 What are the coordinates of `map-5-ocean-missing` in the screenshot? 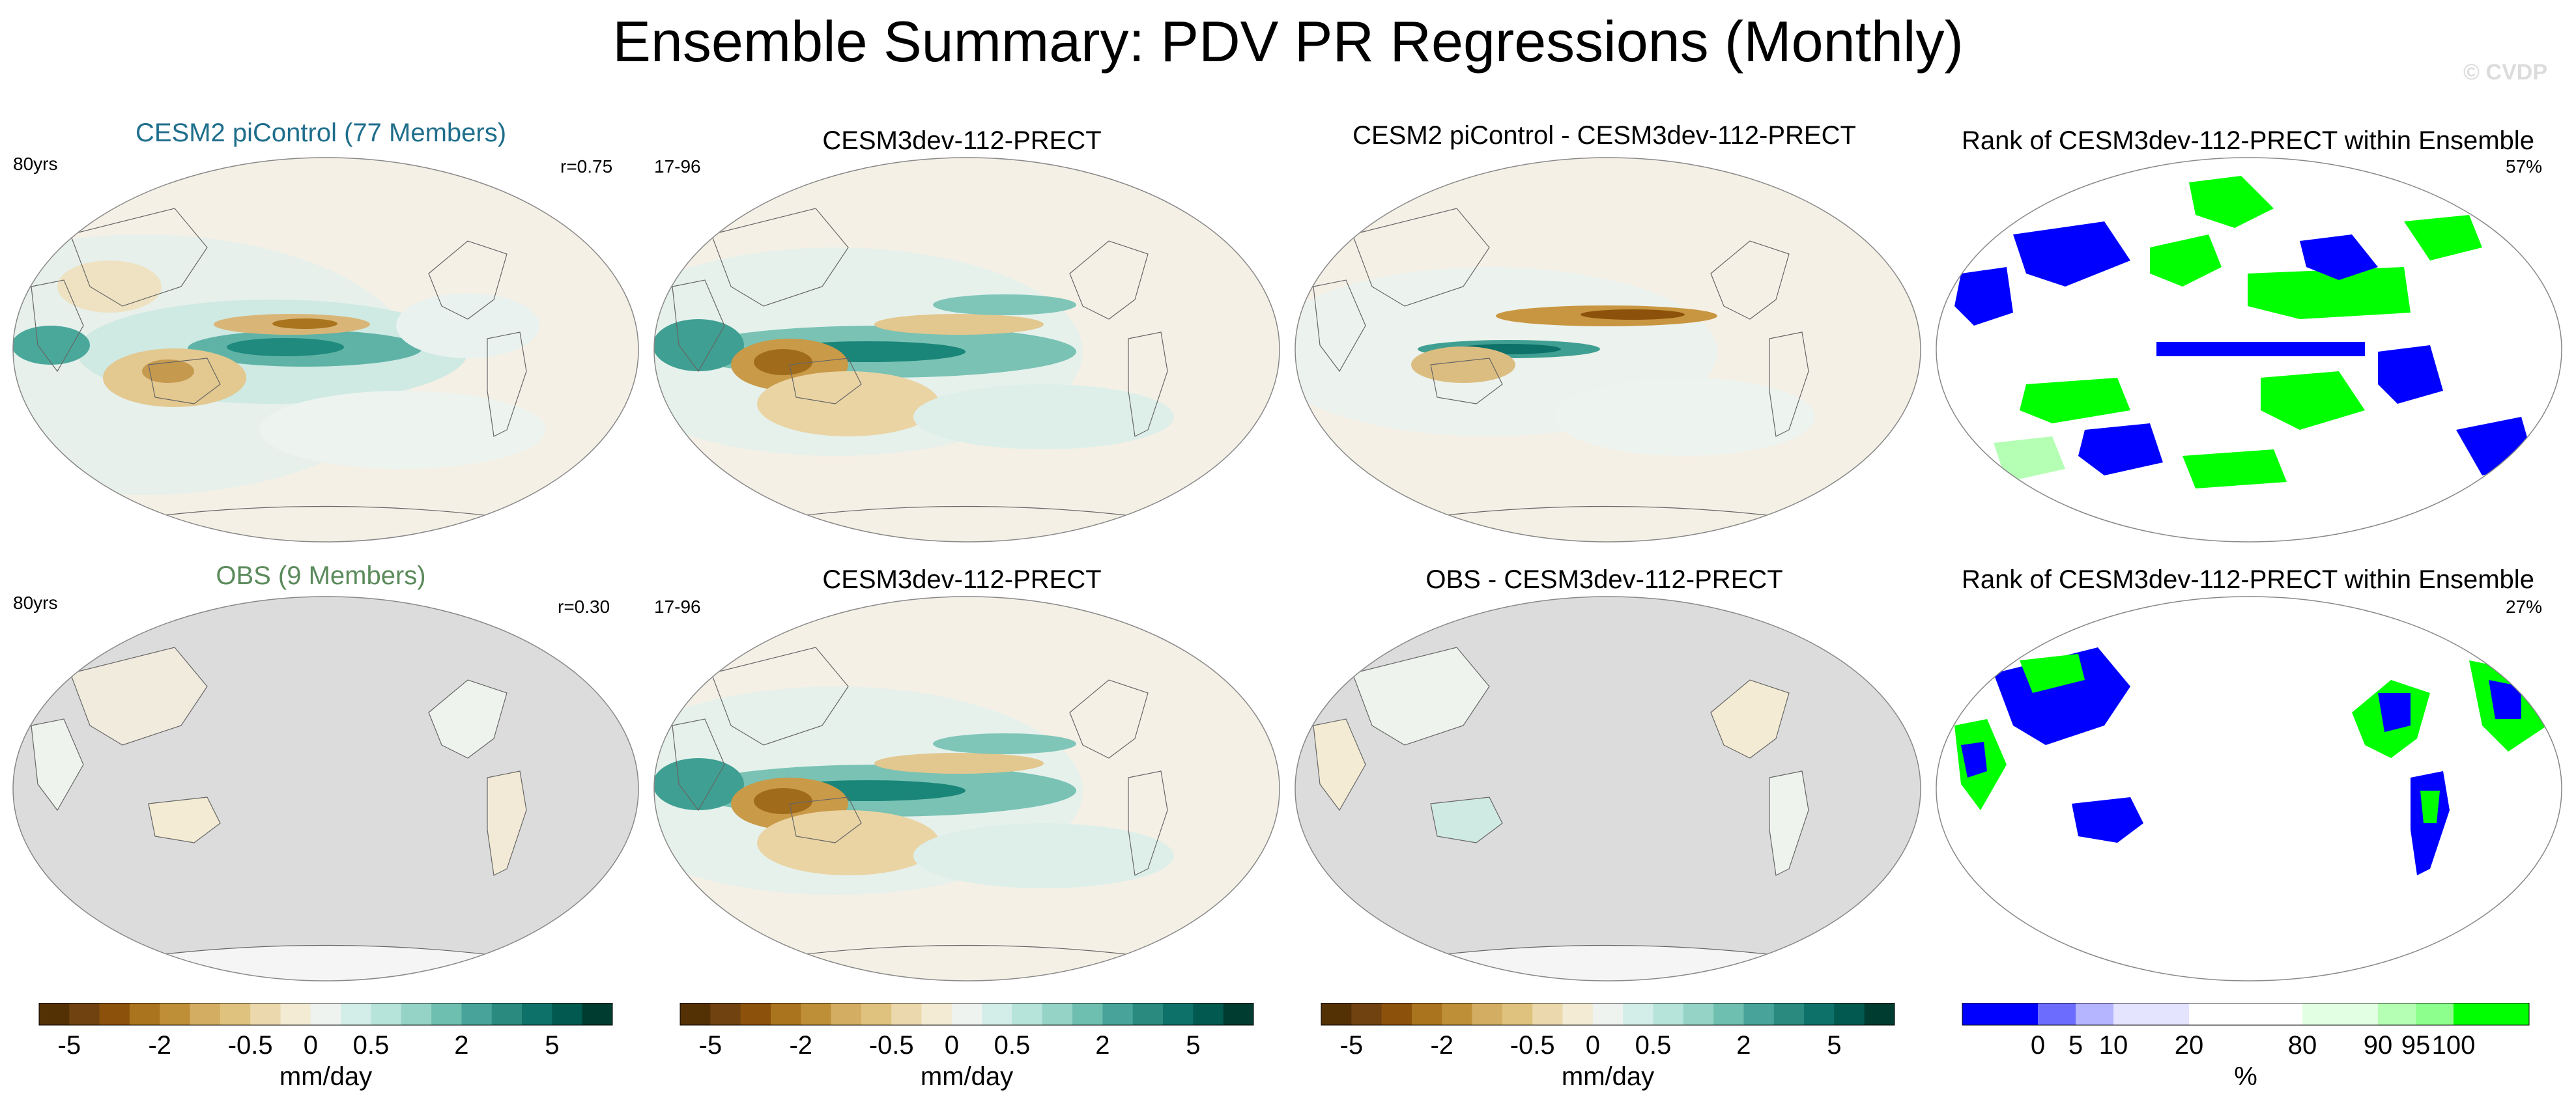 It's located at (325, 789).